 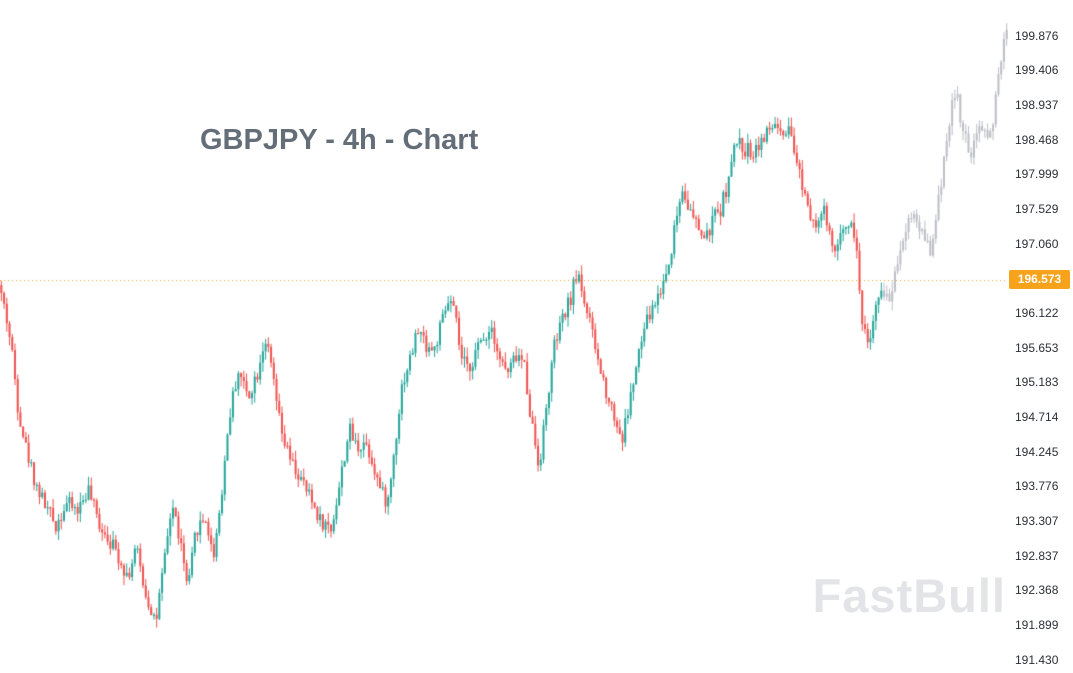 I want to click on y-axis-tick-label: 193.776, so click(x=1037, y=486).